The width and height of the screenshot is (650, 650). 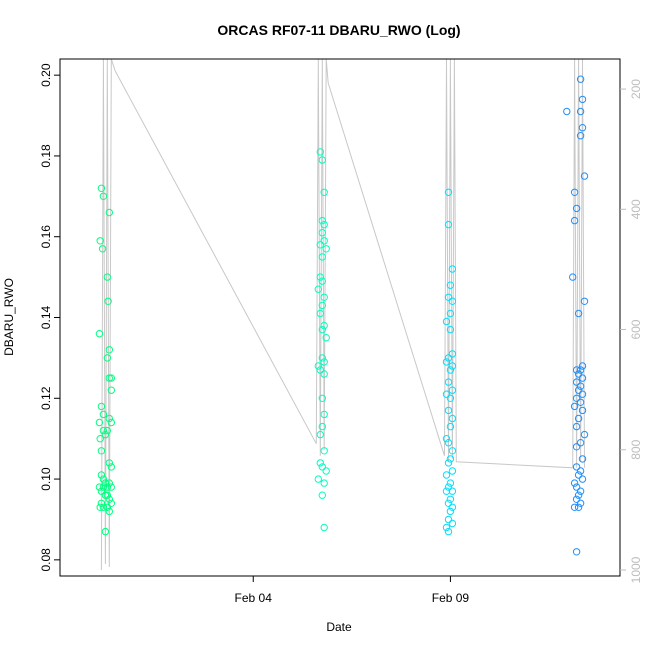 What do you see at coordinates (46, 479) in the screenshot?
I see `y-tick-label: 0.10` at bounding box center [46, 479].